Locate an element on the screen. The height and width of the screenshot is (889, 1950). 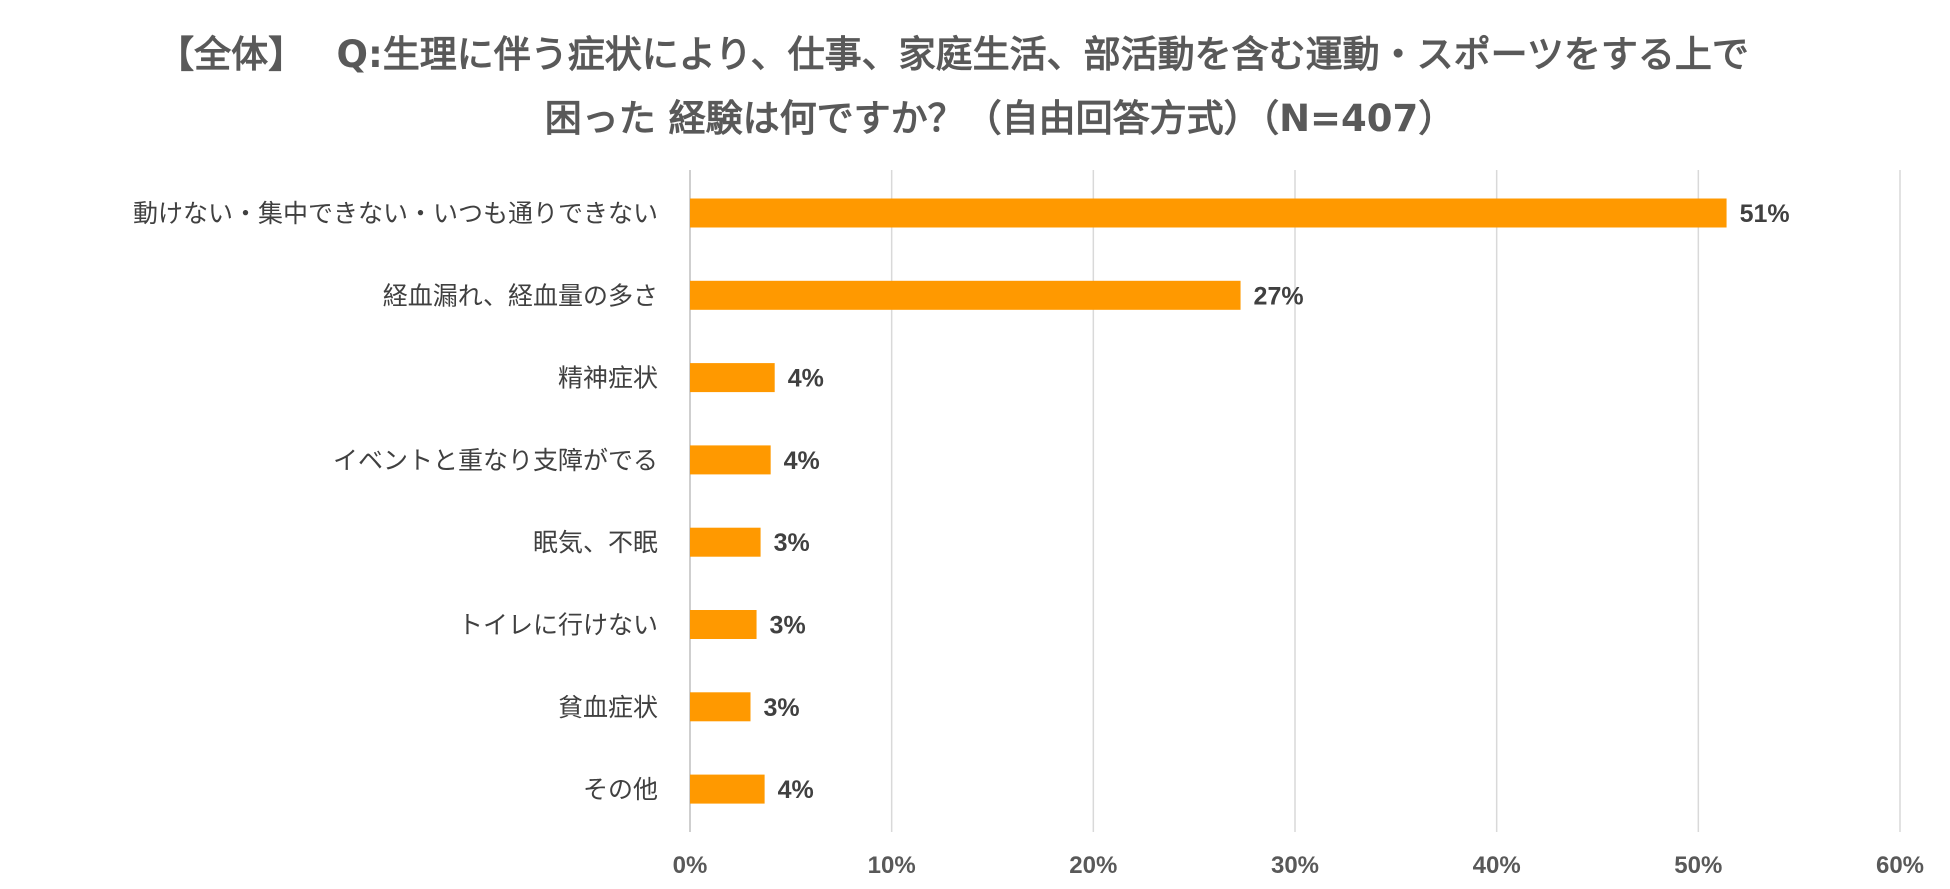
category-label: 動けない・集中できない・いつも通りできない is located at coordinates (395, 213).